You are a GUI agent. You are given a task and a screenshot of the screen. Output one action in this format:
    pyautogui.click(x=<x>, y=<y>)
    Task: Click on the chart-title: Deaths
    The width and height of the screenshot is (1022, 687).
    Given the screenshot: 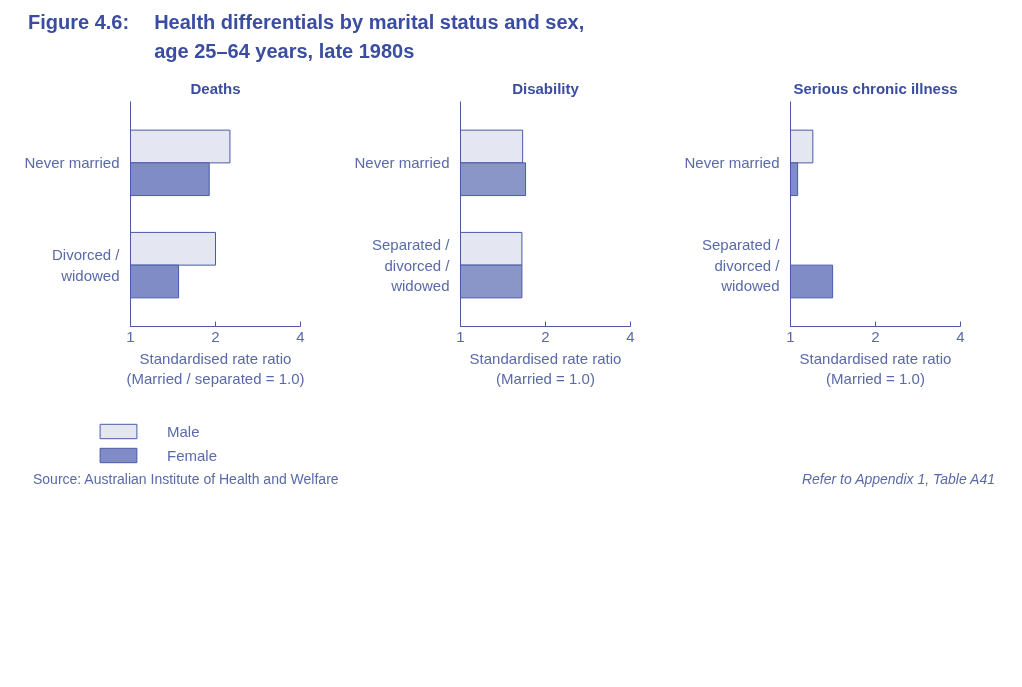 What is the action you would take?
    pyautogui.click(x=215, y=88)
    